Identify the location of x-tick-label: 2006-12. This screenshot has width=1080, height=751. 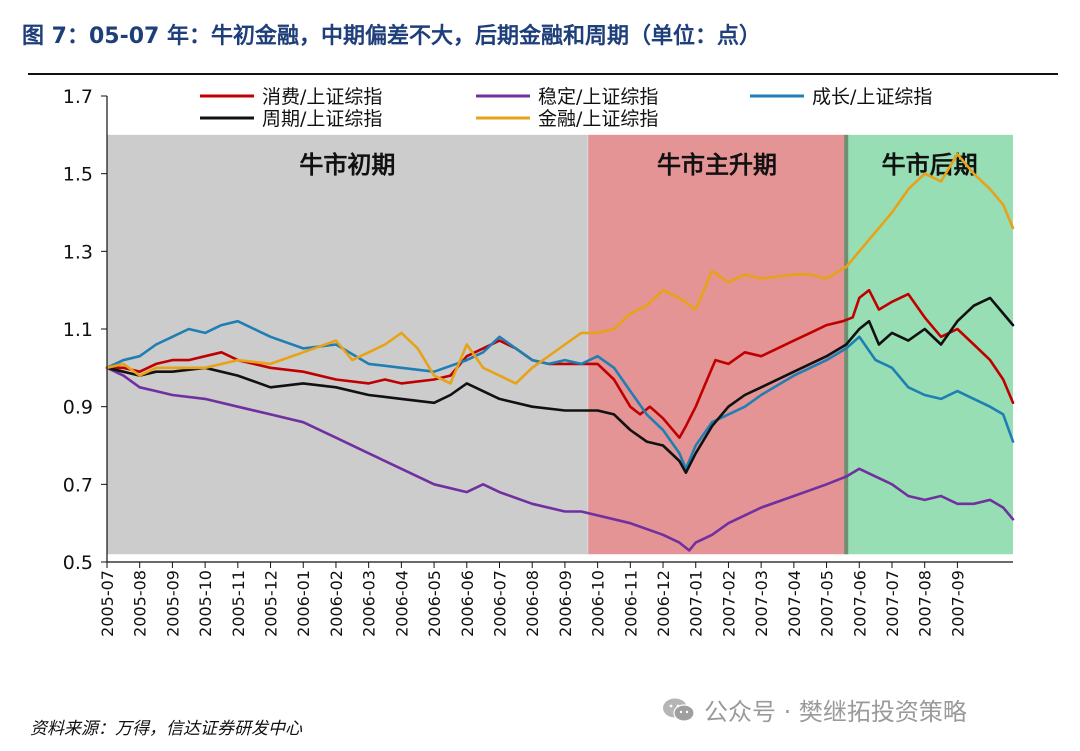
(663, 603).